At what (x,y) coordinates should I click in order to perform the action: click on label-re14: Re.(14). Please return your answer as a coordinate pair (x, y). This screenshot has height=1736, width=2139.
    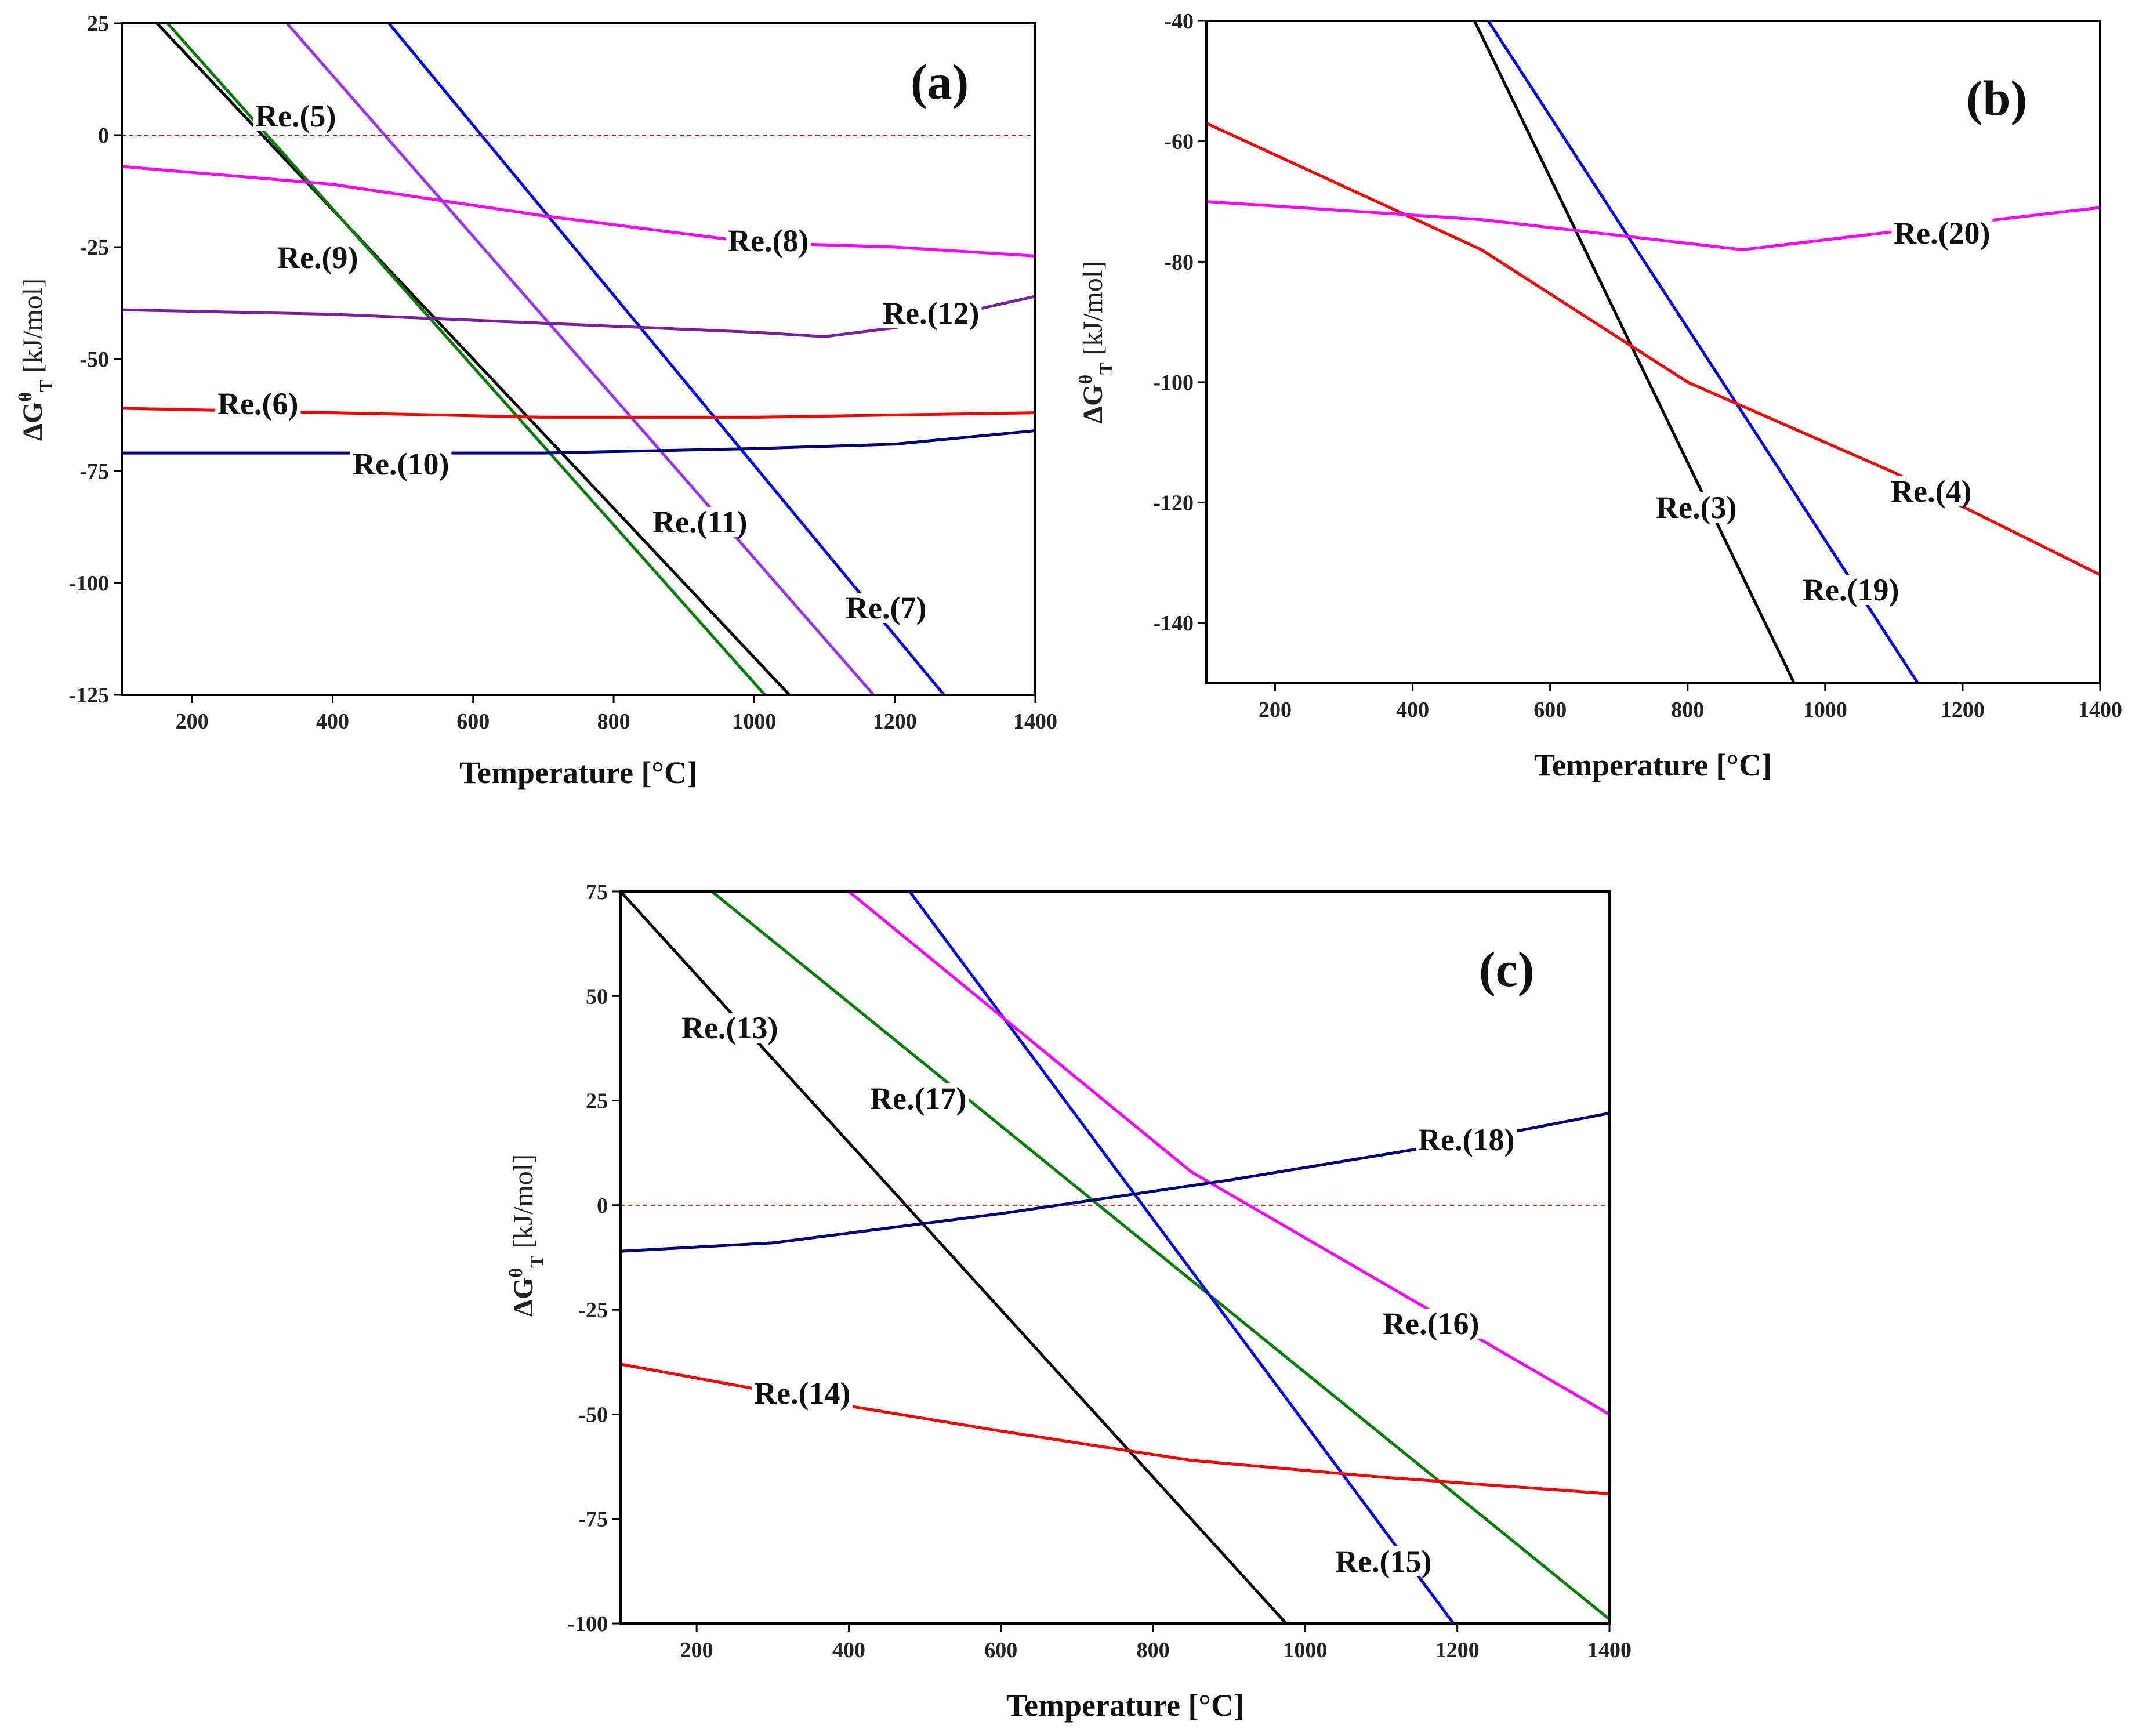
    Looking at the image, I should click on (802, 1393).